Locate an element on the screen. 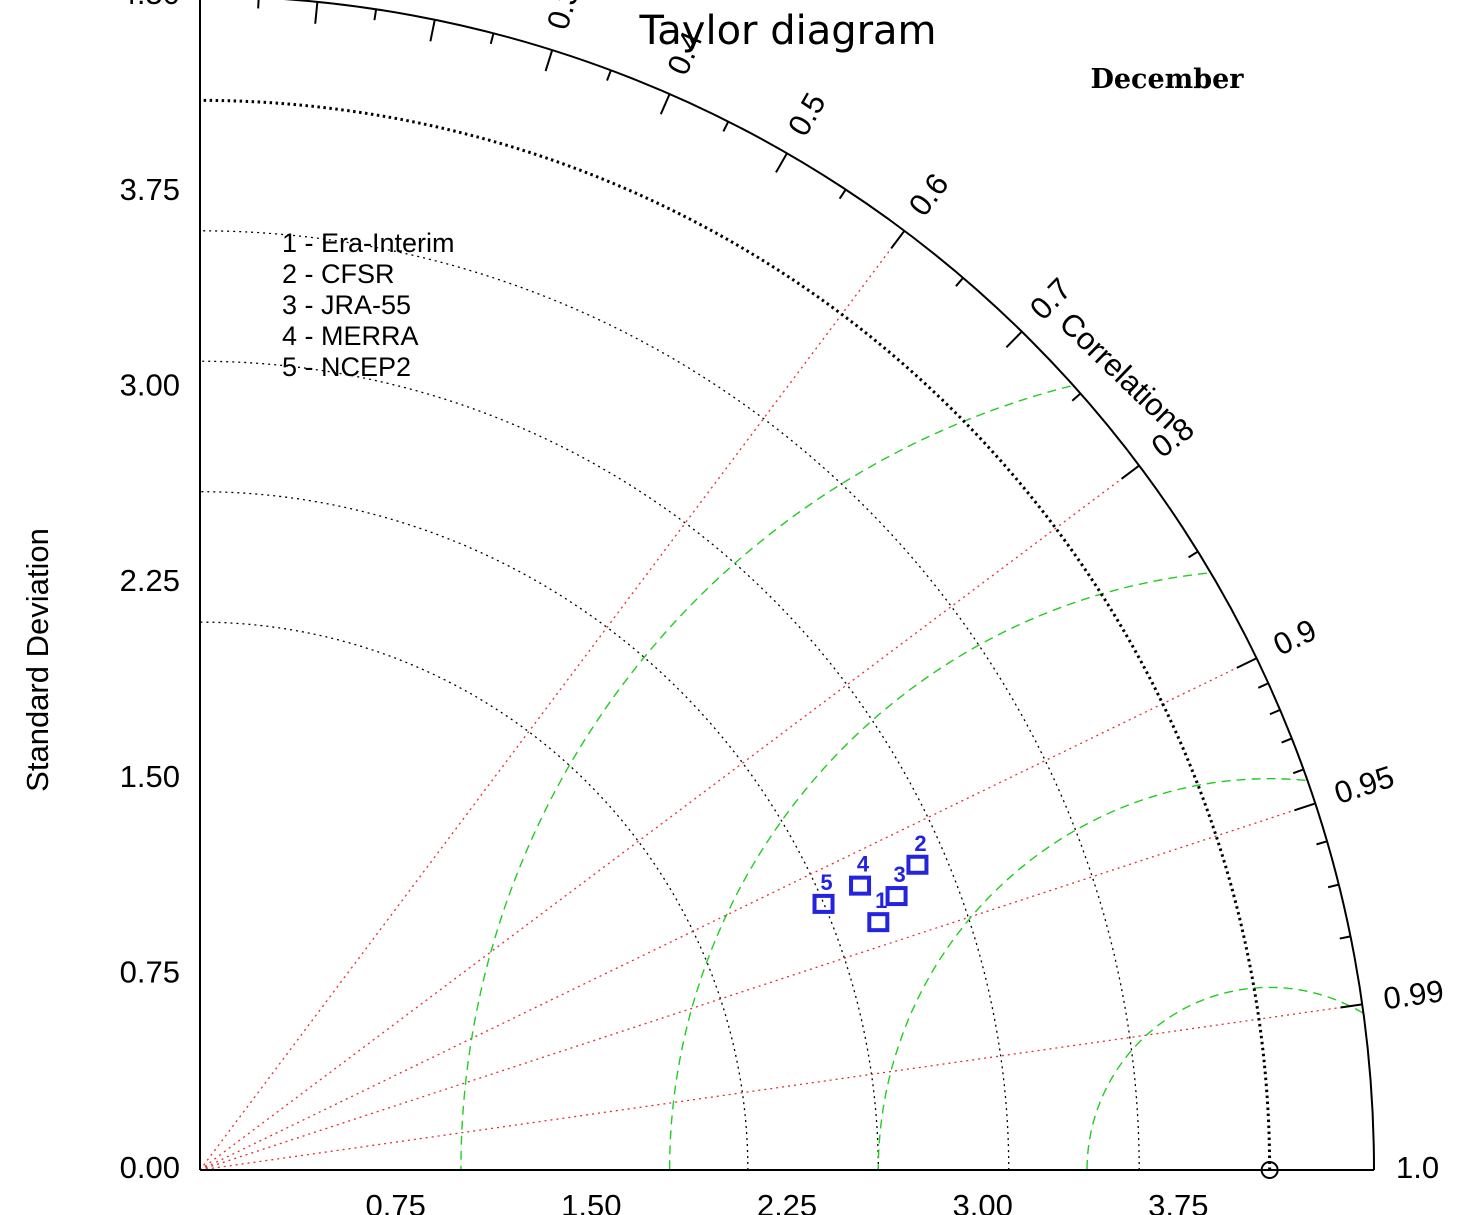 The height and width of the screenshot is (1215, 1464). std-tick-label: 0.75 is located at coordinates (150, 972).